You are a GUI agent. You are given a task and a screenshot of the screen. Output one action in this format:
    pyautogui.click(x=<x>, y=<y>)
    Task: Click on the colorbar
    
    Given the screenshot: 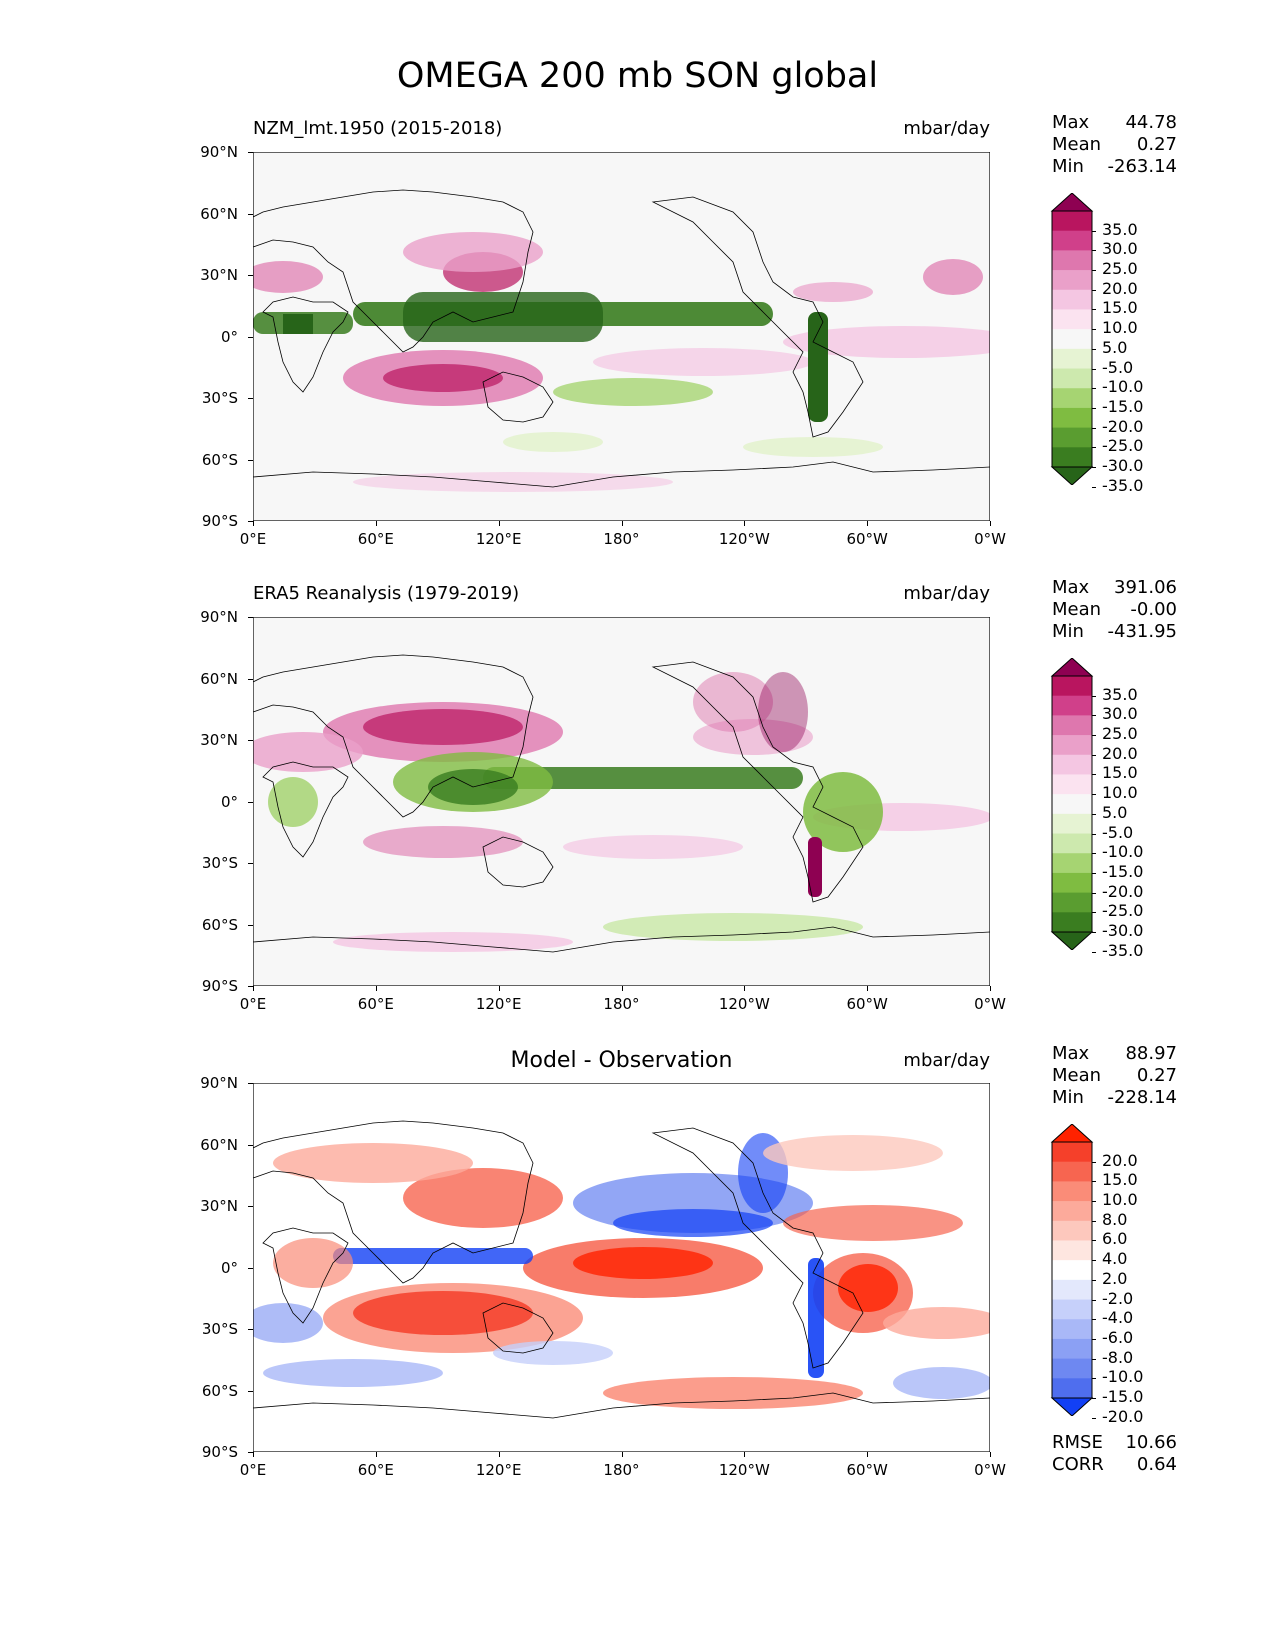 What is the action you would take?
    pyautogui.click(x=1075, y=340)
    